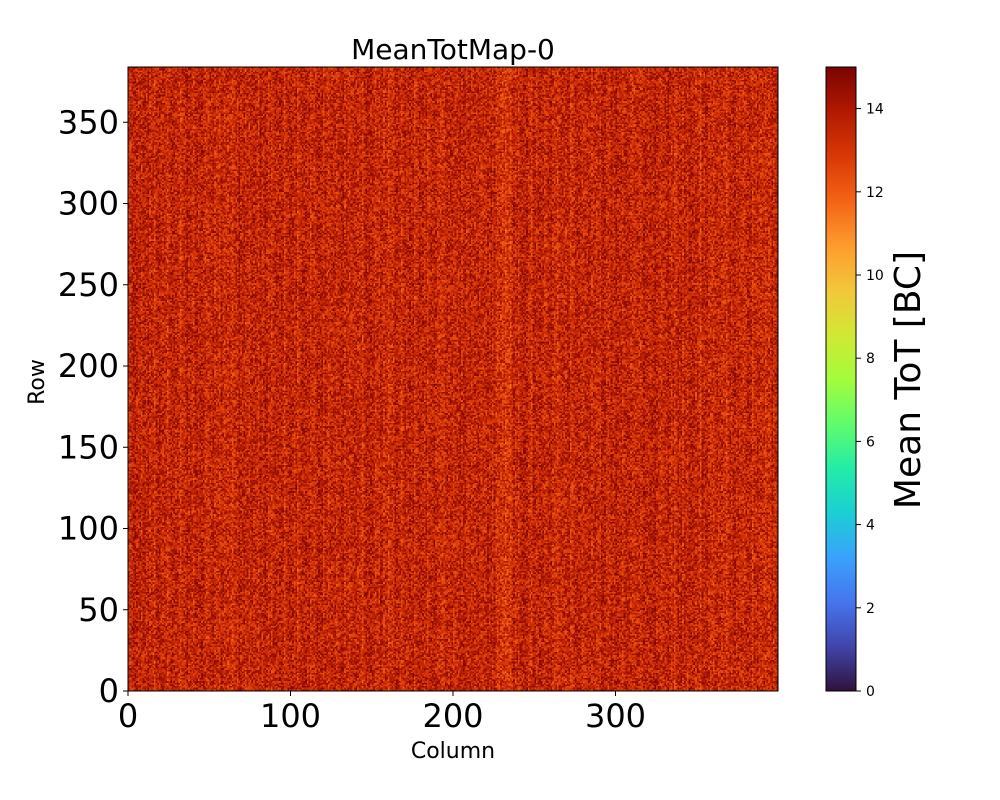 This screenshot has height=800, width=1000. I want to click on colorbar-tick-label: 0, so click(870, 692).